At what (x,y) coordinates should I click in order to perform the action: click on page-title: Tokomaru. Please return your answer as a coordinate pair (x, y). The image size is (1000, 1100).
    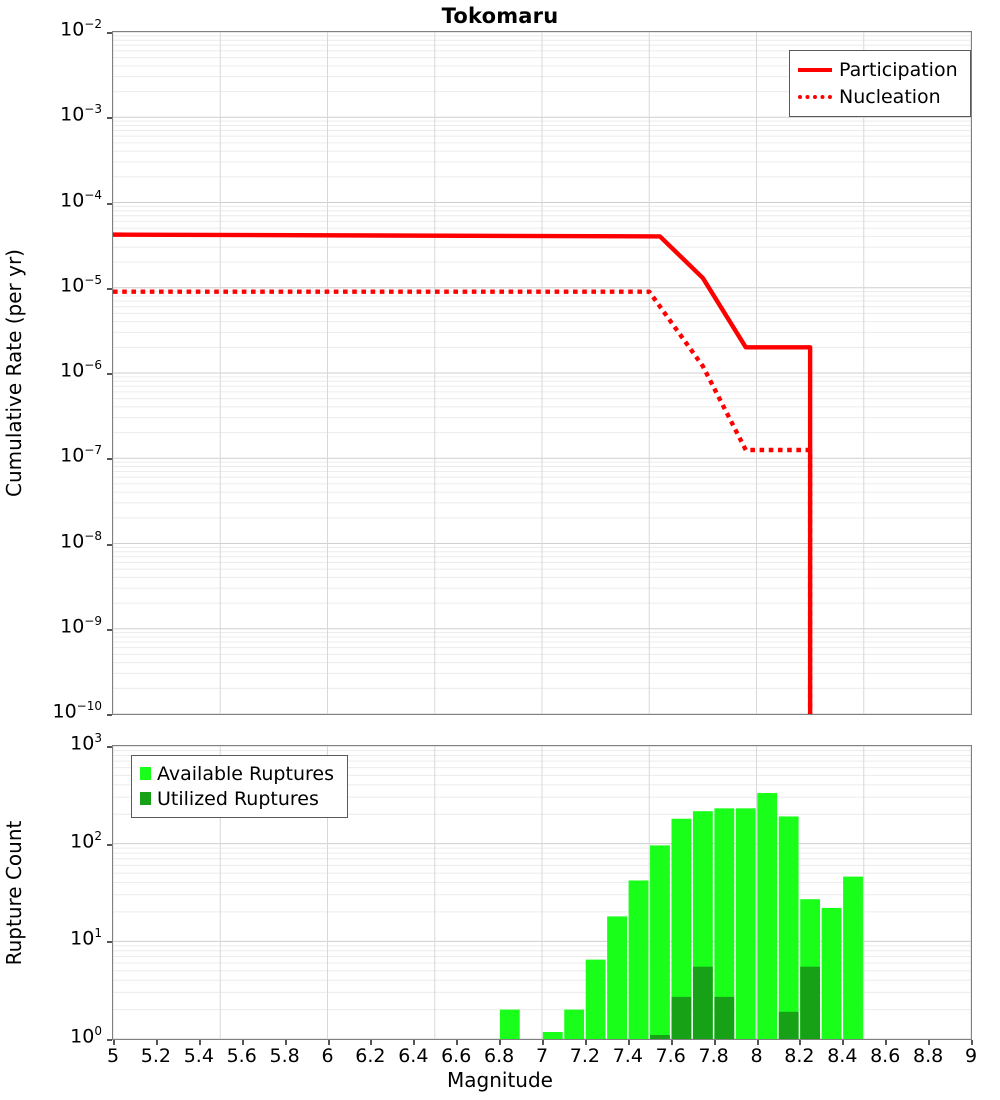
    Looking at the image, I should click on (500, 16).